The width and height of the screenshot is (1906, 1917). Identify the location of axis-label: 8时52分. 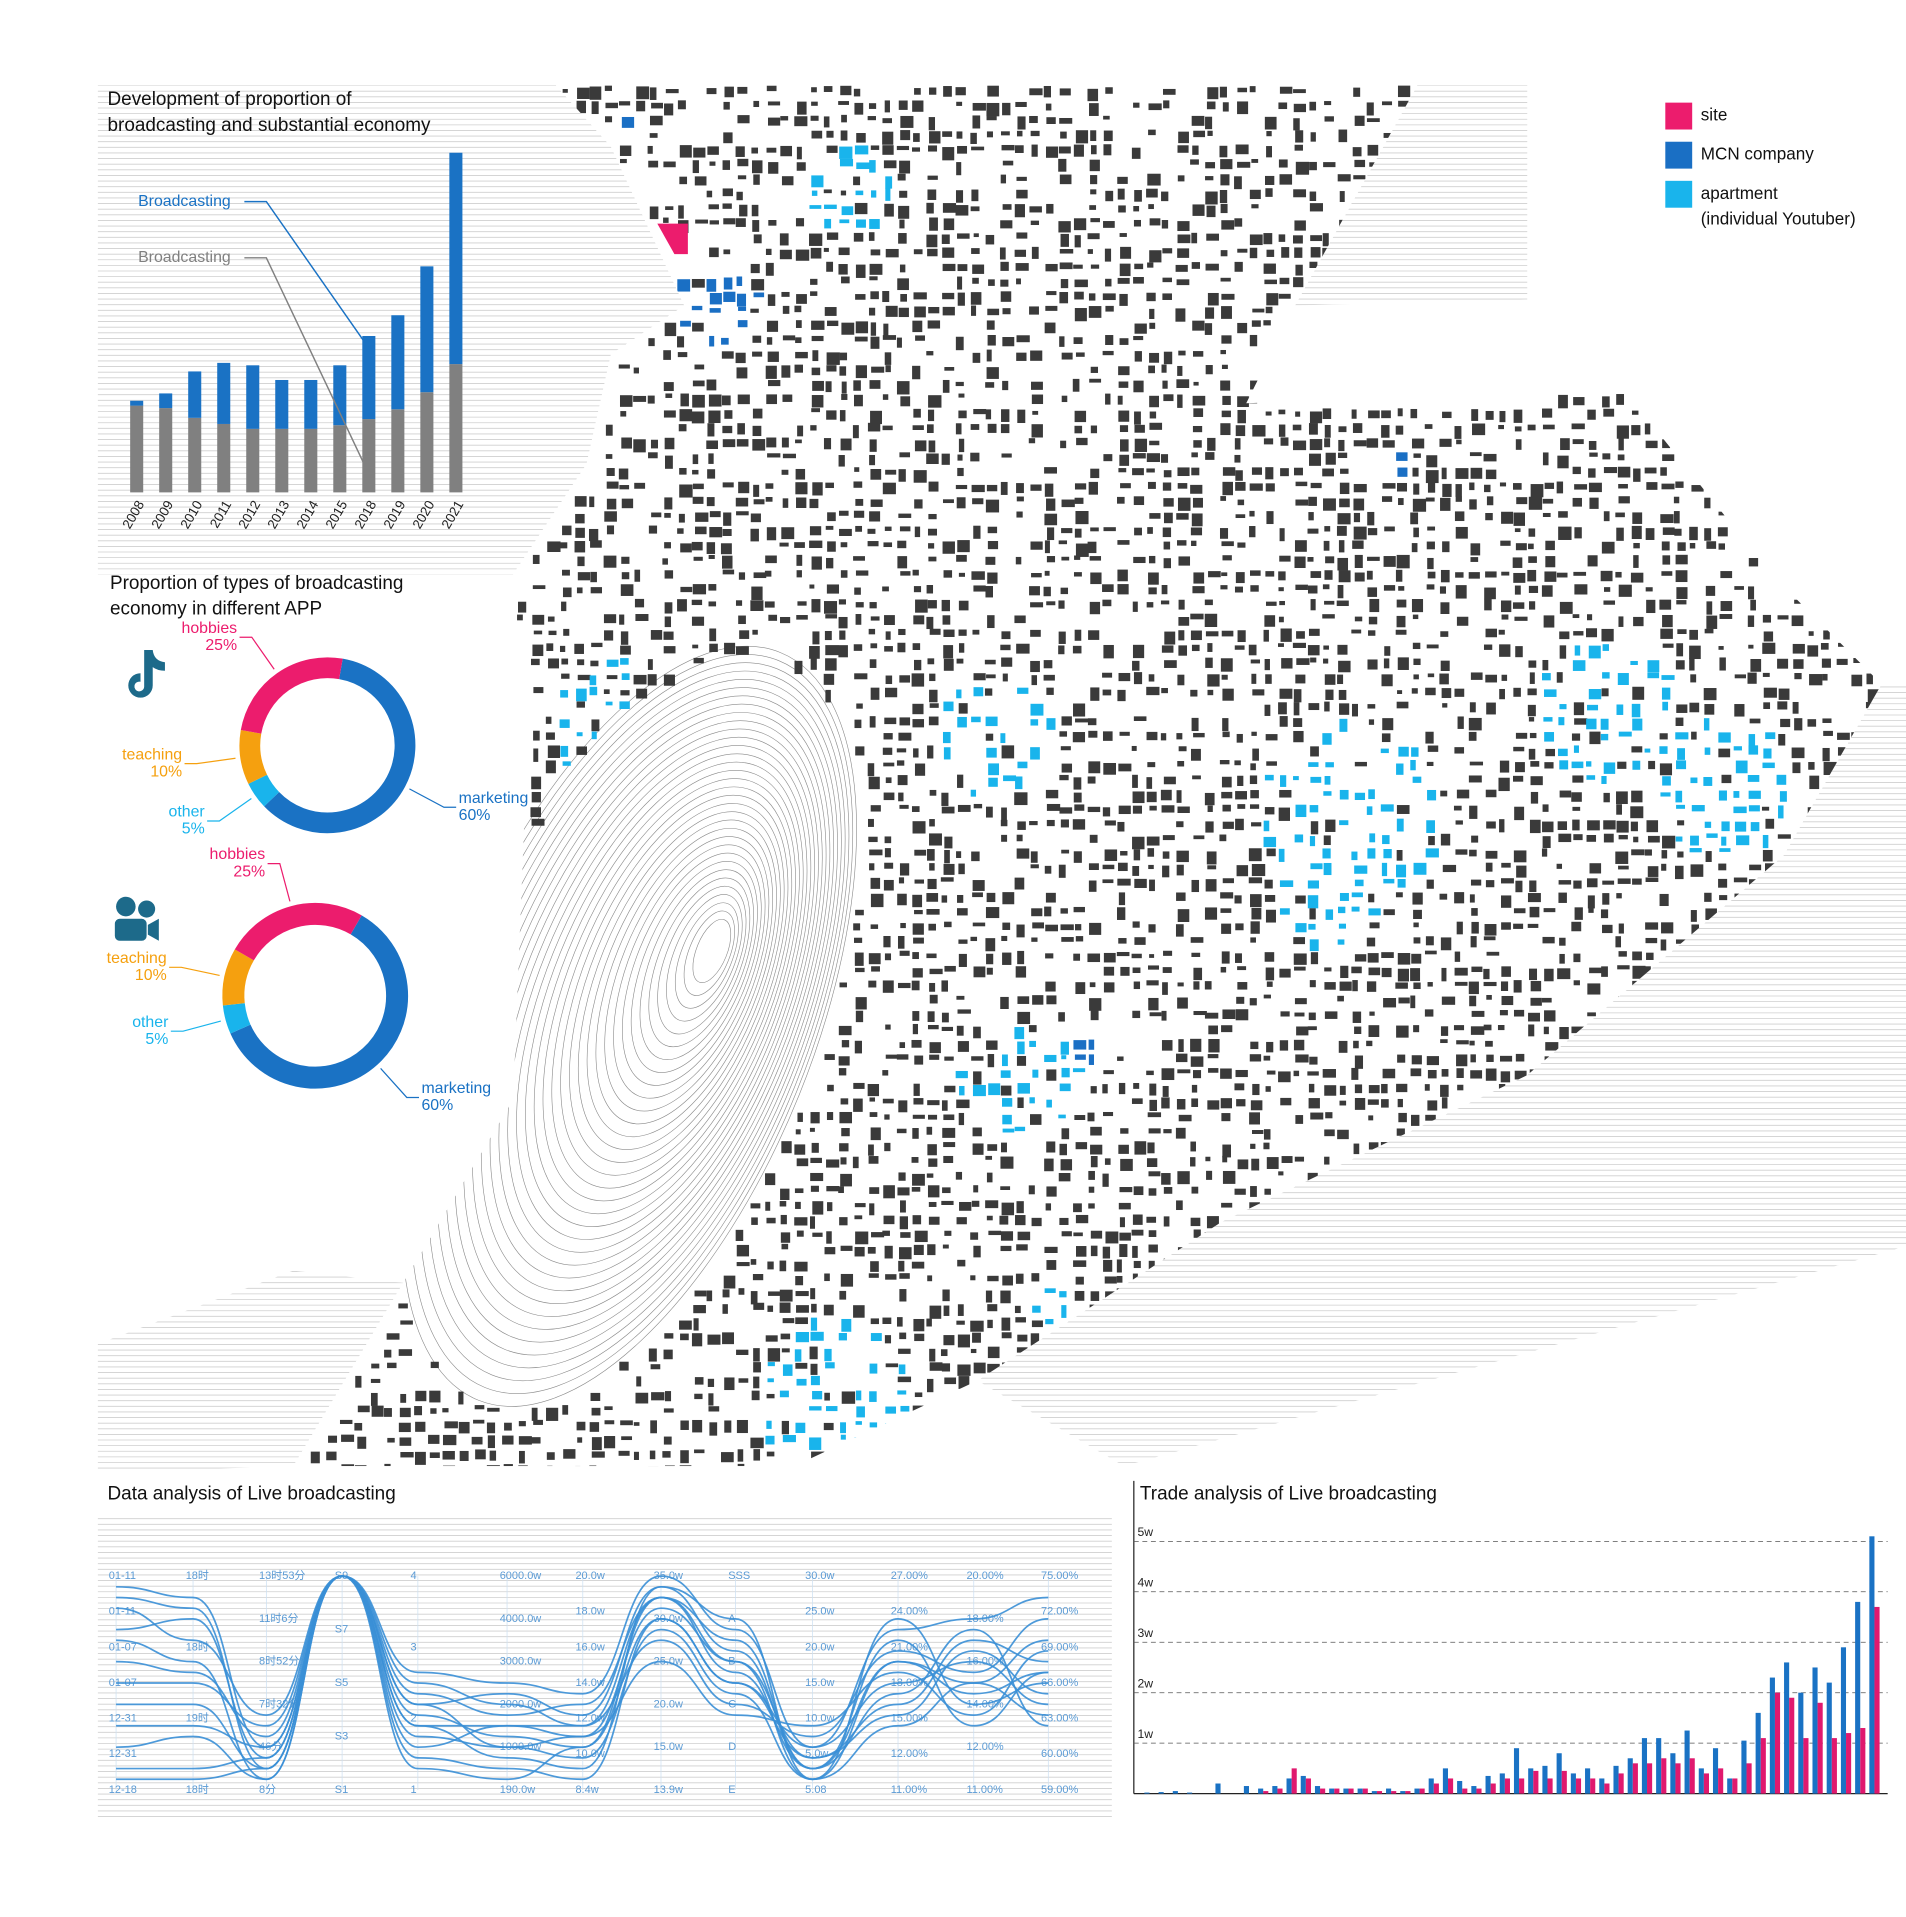
(279, 1661).